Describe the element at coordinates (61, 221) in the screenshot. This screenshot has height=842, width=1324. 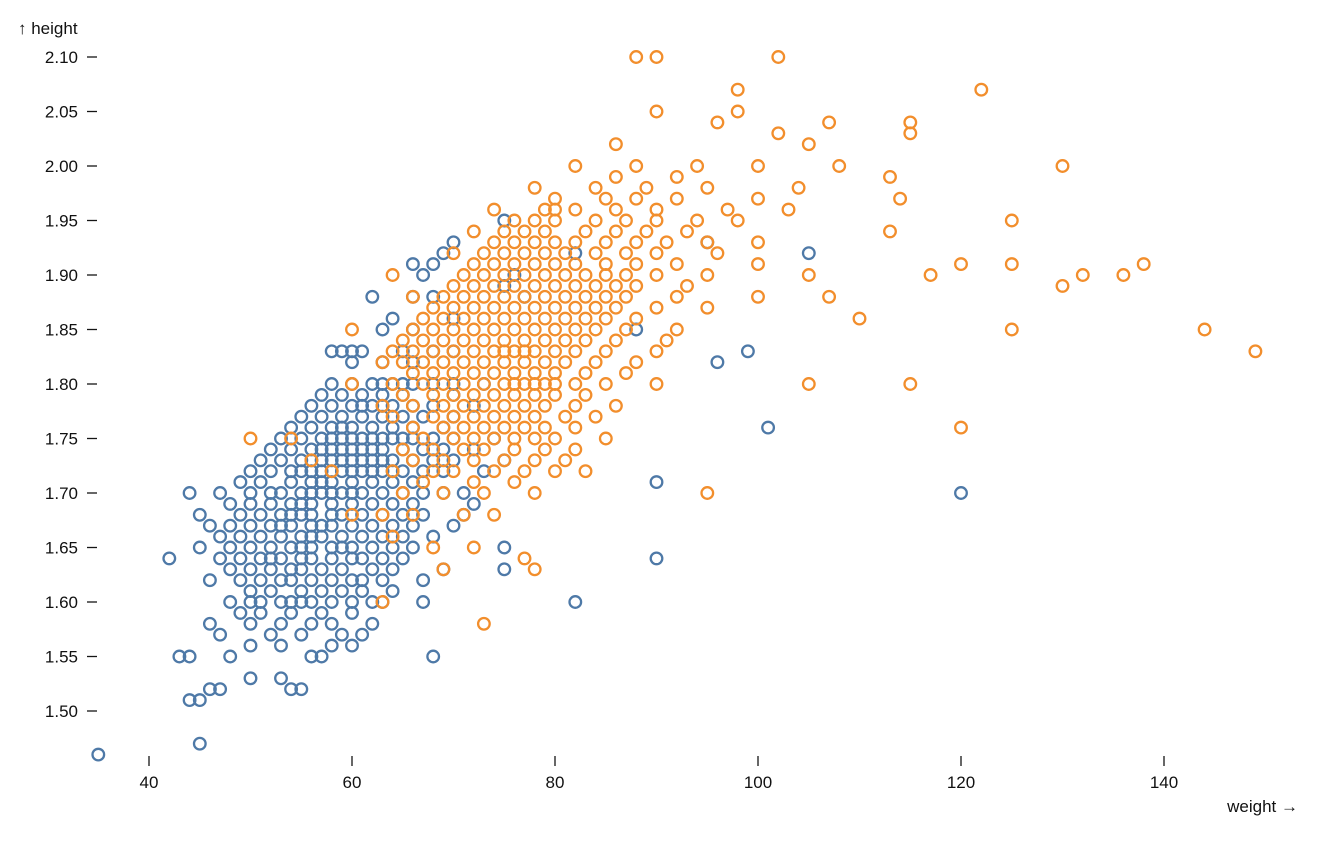
I see `y-tick-label: 1.95` at that location.